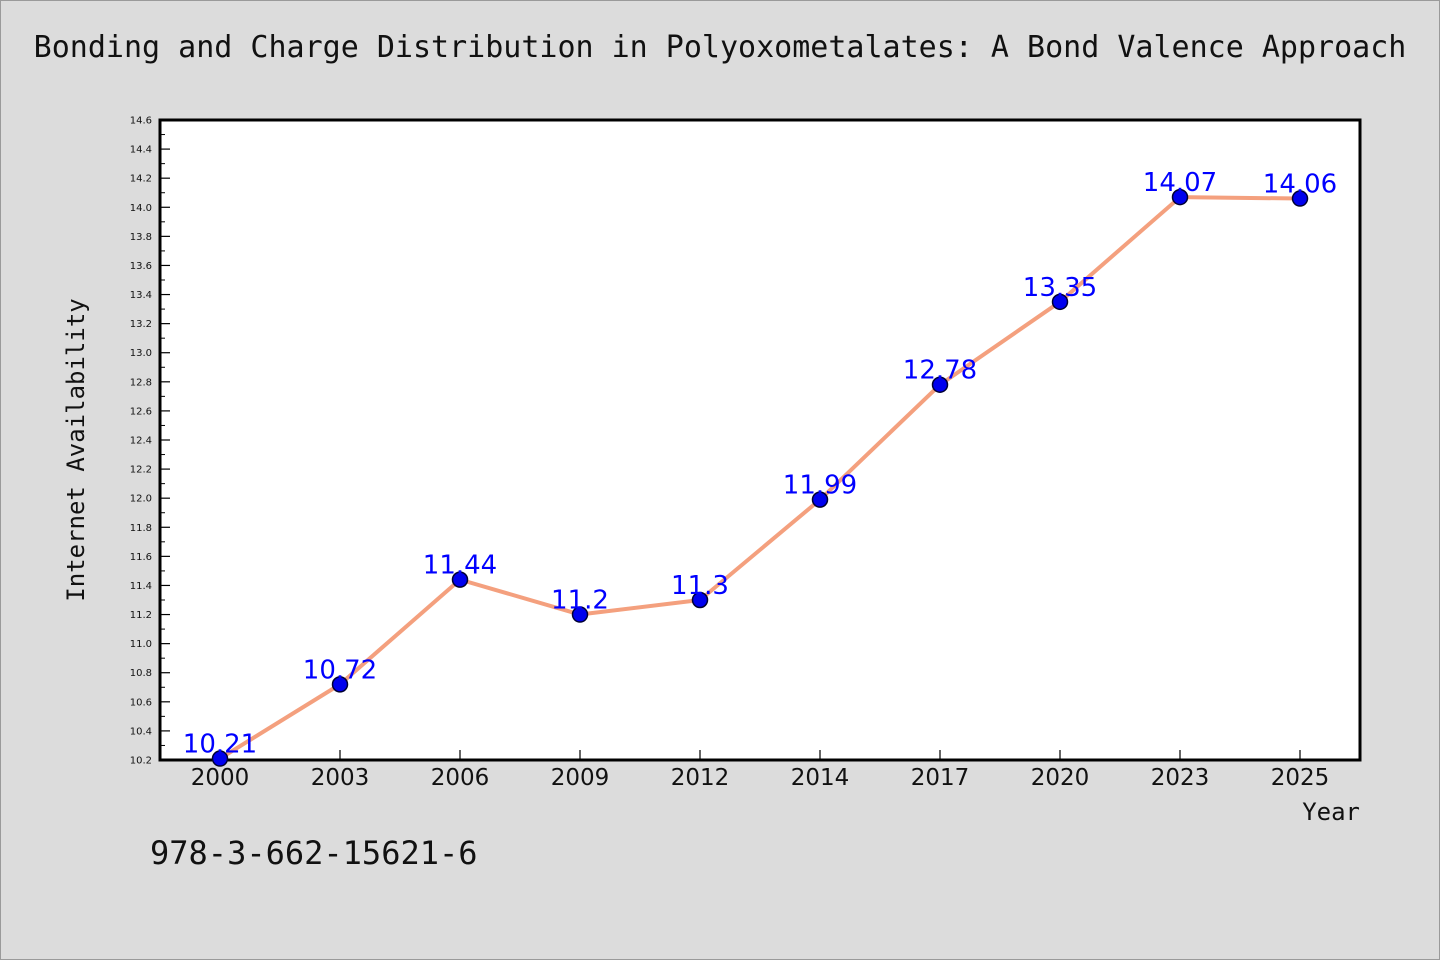 Image resolution: width=1440 pixels, height=960 pixels. Describe the element at coordinates (460, 778) in the screenshot. I see `x-tick-label: 2006` at that location.